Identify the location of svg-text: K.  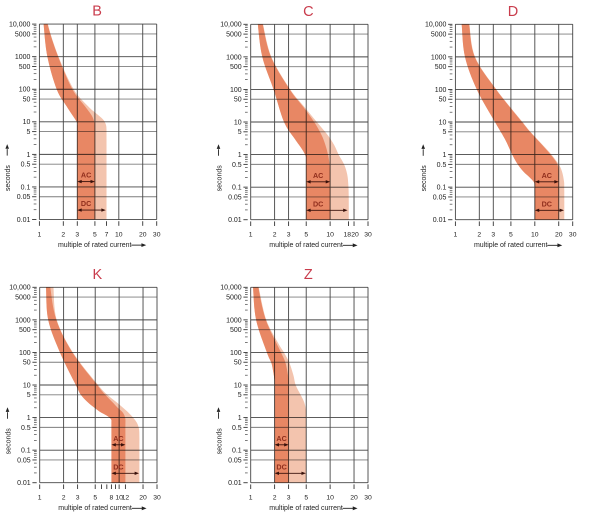
(98, 275).